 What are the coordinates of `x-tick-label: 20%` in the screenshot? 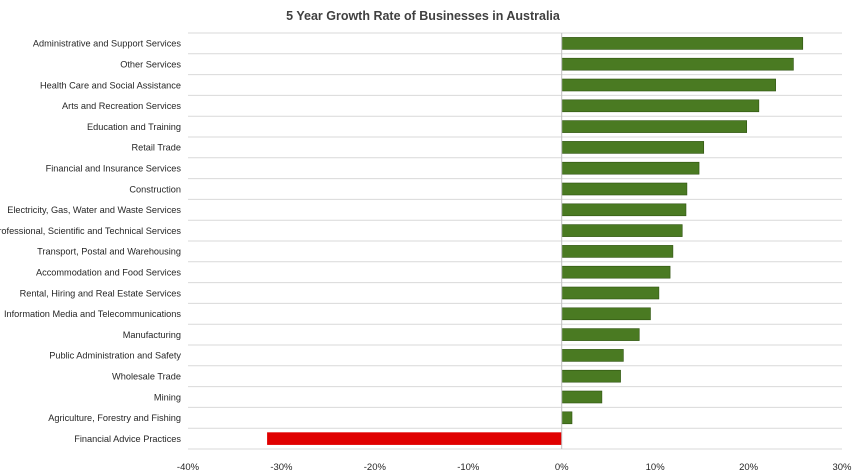 It's located at (749, 466).